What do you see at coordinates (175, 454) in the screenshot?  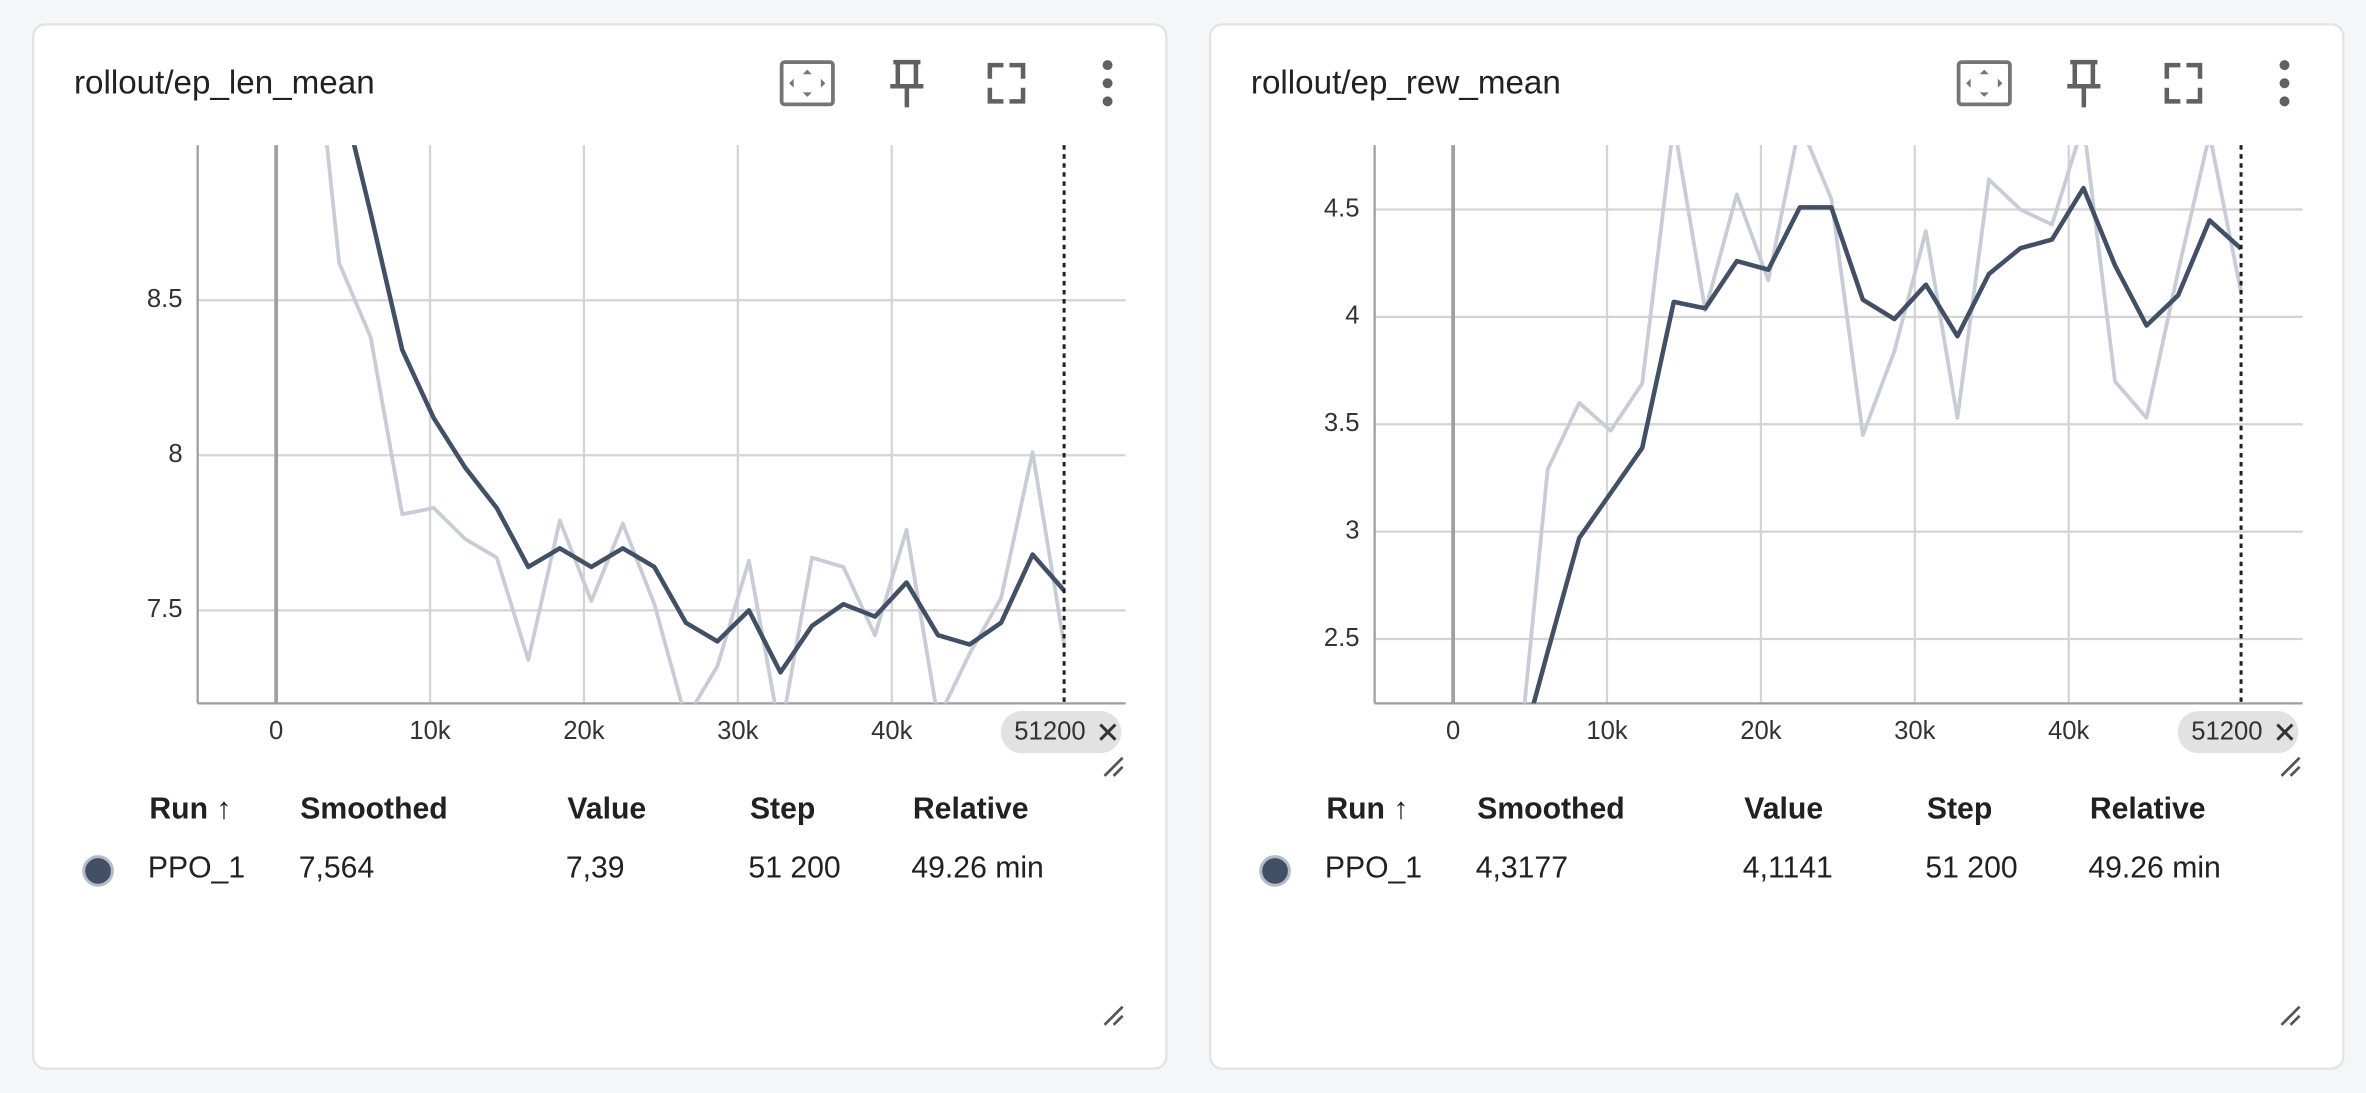 I see `y-tick-label: 8` at bounding box center [175, 454].